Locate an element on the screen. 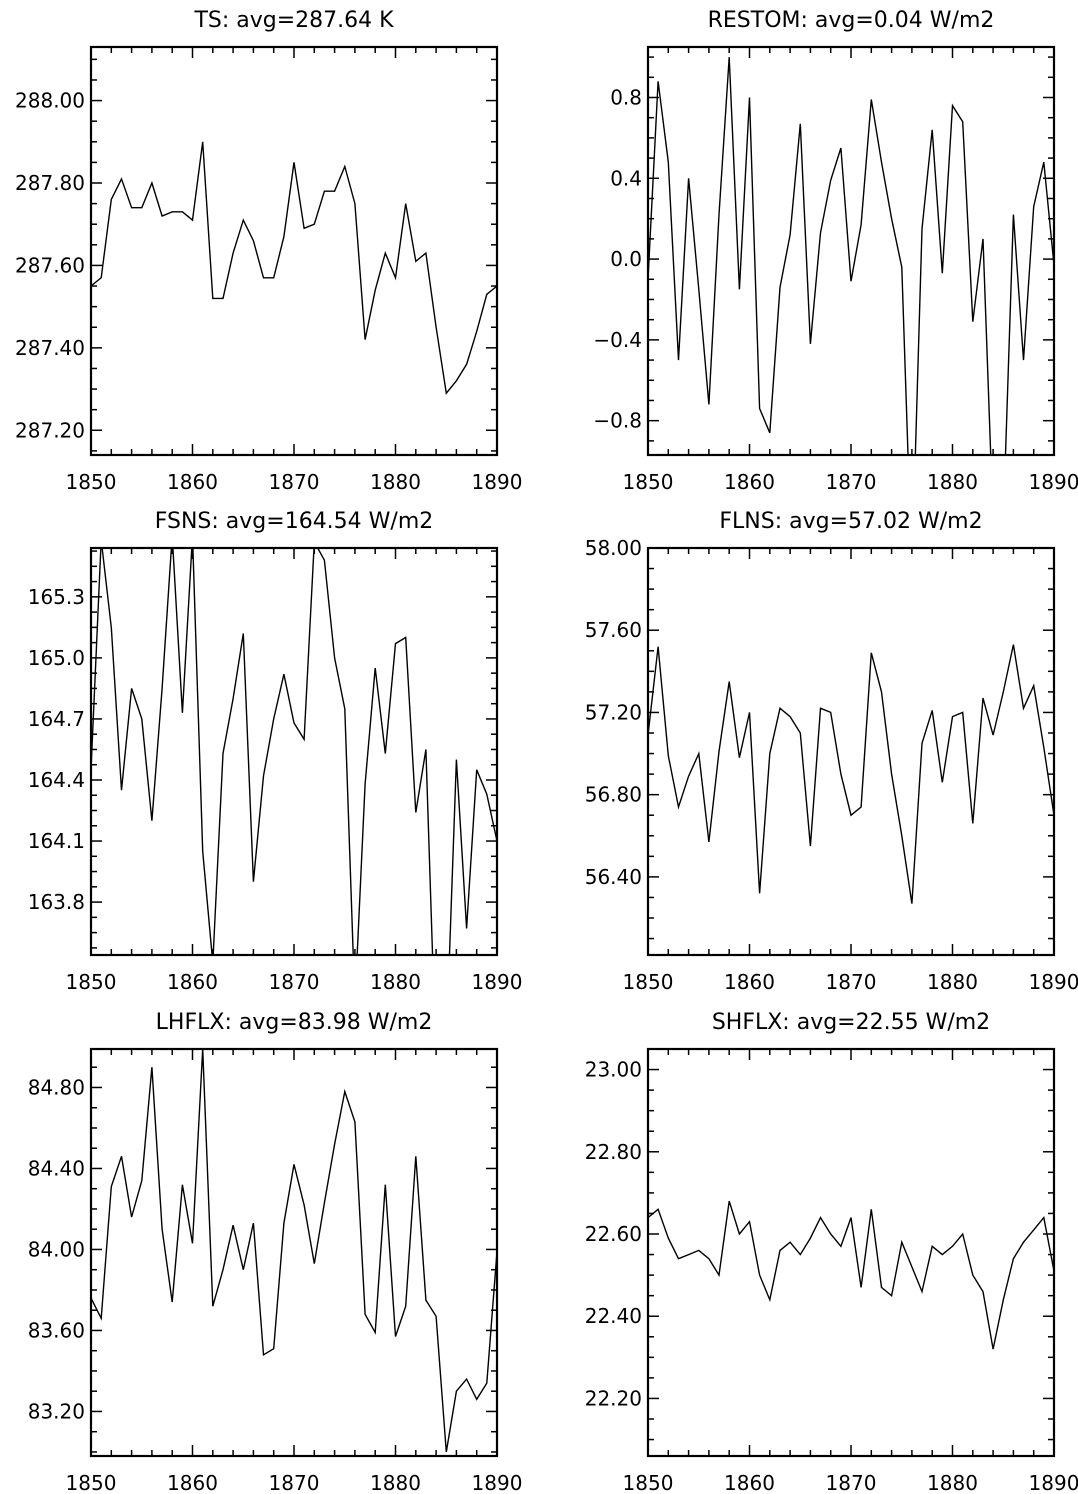 The height and width of the screenshot is (1494, 1078). y-tick-label: 57.60 is located at coordinates (613, 630).